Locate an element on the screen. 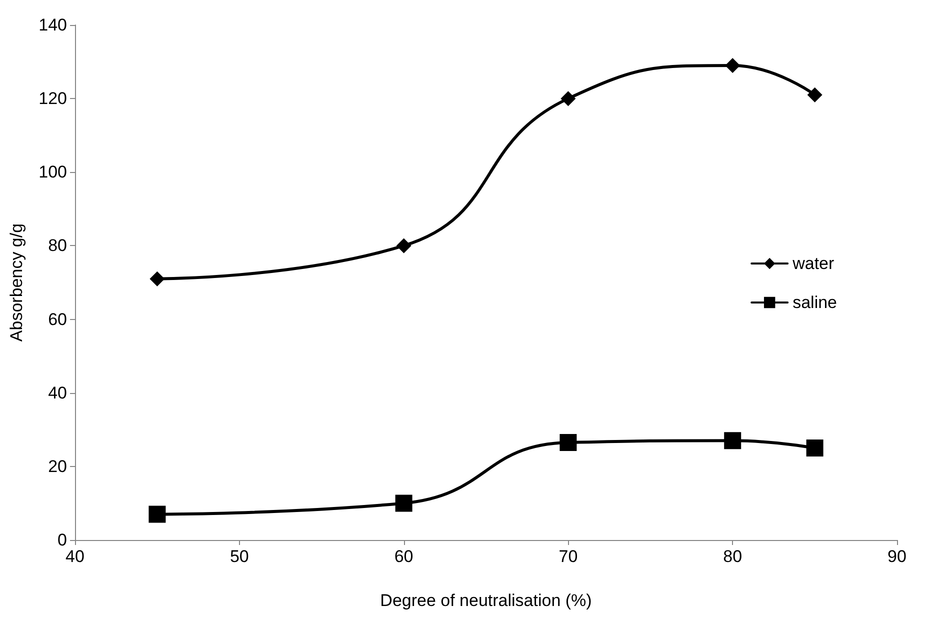 This screenshot has width=937, height=637. legend-label: saline is located at coordinates (815, 302).